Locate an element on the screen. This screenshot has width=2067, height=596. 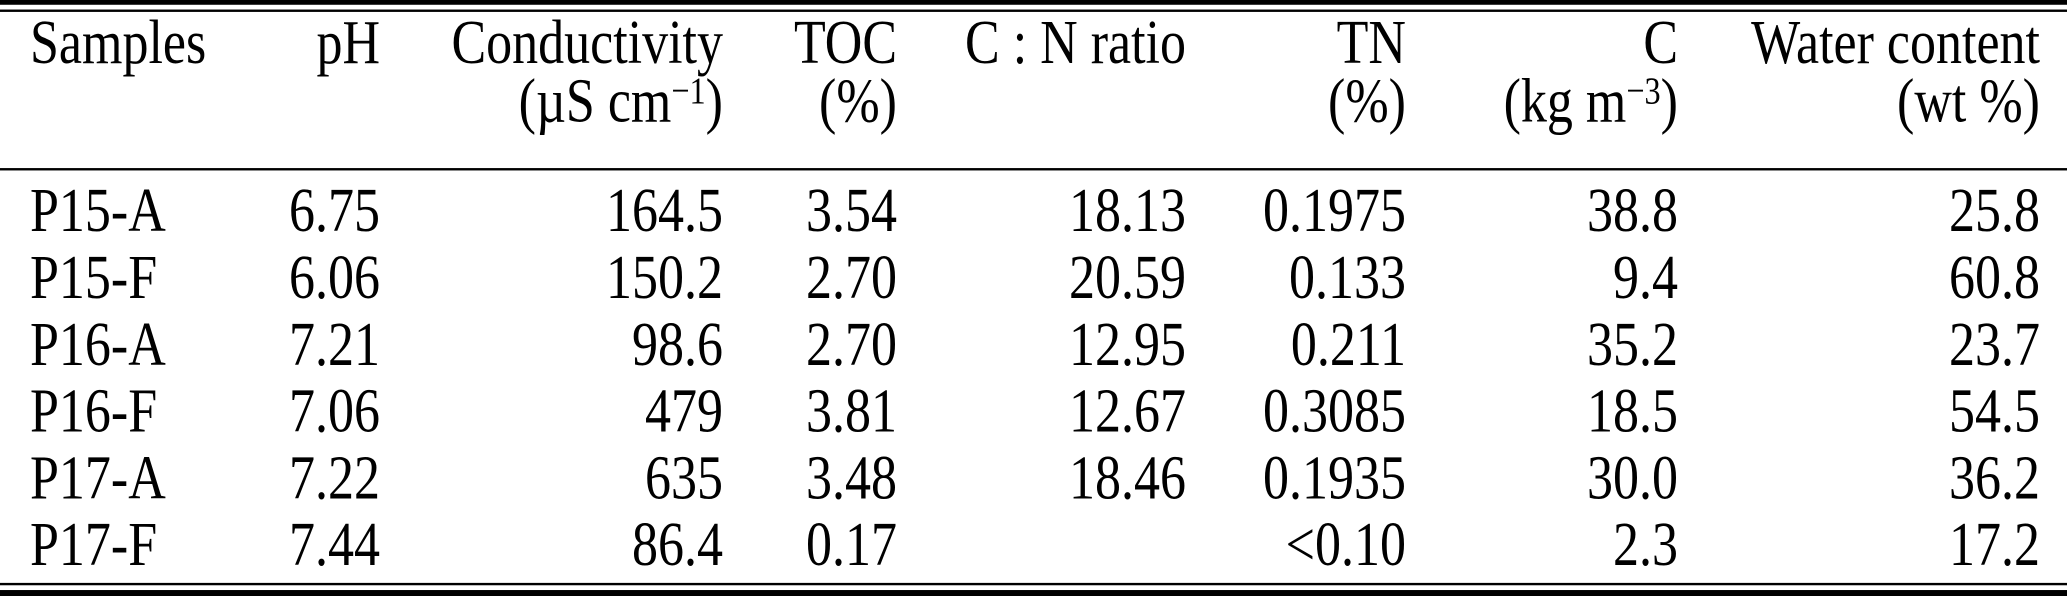
col-header-tn: TN is located at coordinates (1371, 43).